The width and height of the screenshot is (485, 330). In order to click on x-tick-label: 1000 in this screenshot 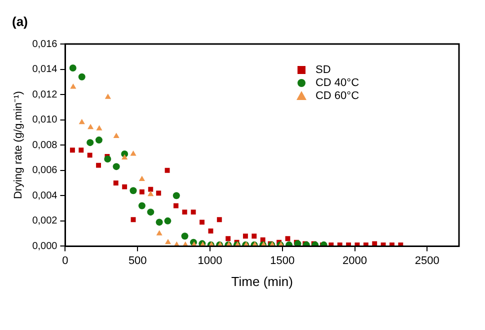, I will do `click(210, 260)`.